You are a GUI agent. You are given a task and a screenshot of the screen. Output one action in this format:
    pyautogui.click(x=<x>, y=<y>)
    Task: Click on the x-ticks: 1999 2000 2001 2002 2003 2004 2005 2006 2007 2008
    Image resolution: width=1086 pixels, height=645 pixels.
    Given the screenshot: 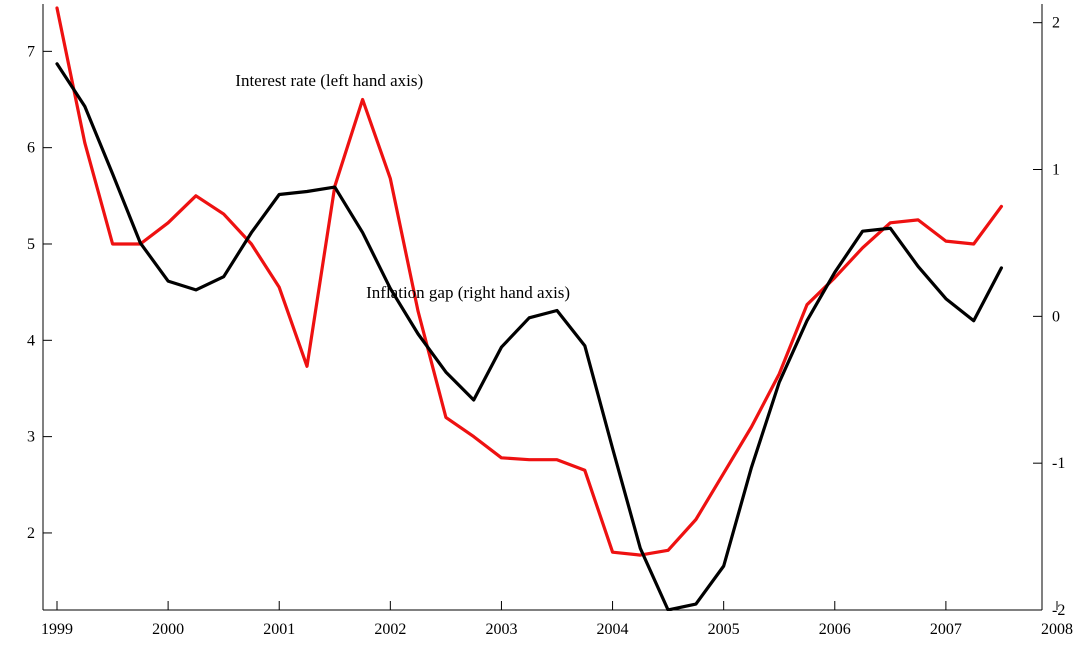 What is the action you would take?
    pyautogui.click(x=557, y=619)
    